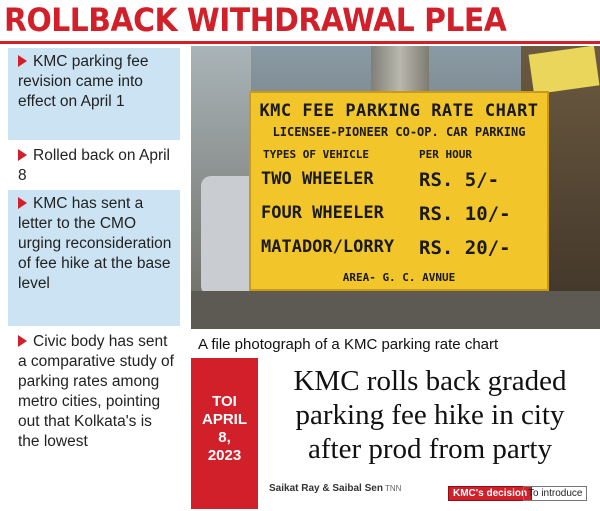 The width and height of the screenshot is (600, 511). I want to click on parked-car, so click(225, 236).